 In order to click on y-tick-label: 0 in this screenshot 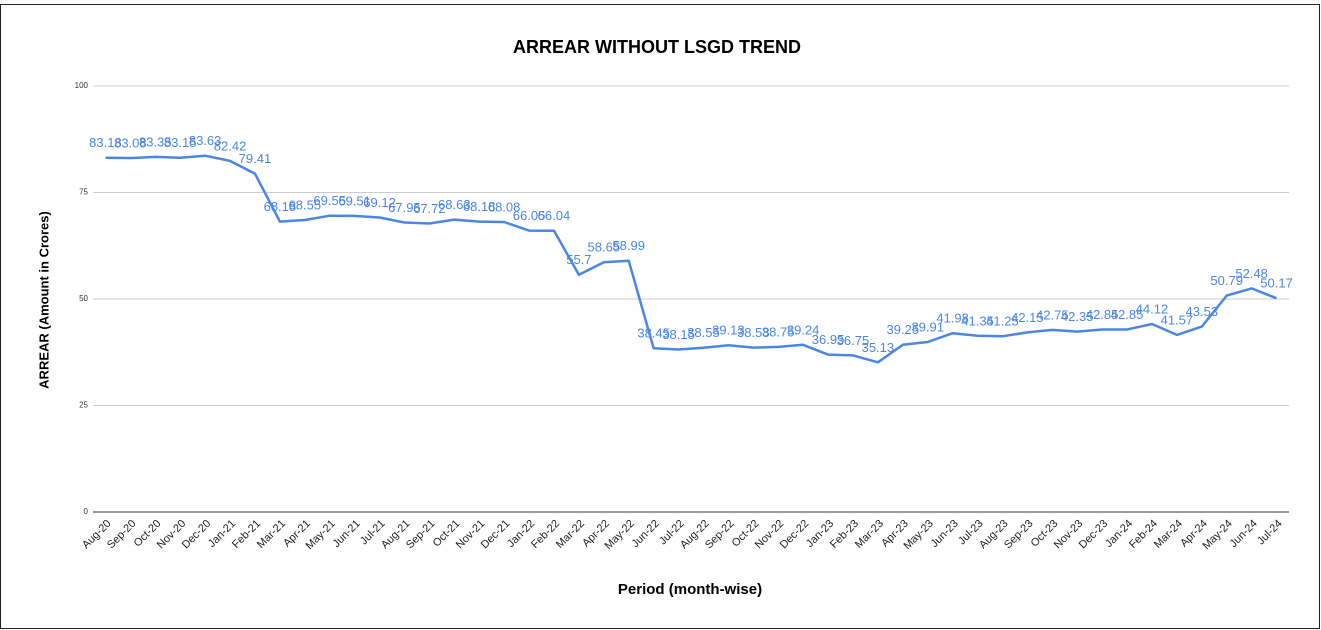, I will do `click(86, 511)`.